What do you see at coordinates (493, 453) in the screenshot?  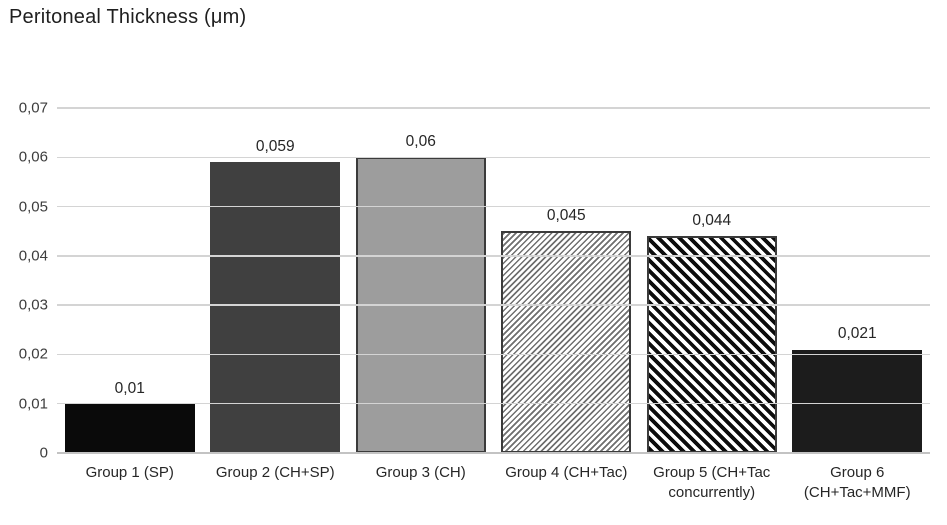 I see `x-axis-baseline` at bounding box center [493, 453].